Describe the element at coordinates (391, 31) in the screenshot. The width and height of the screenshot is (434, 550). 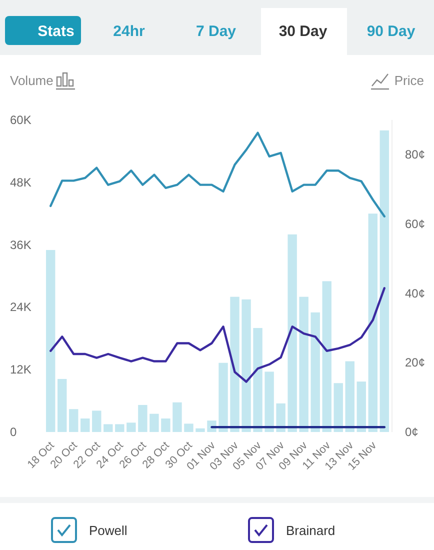
I see `text: 90 Day` at that location.